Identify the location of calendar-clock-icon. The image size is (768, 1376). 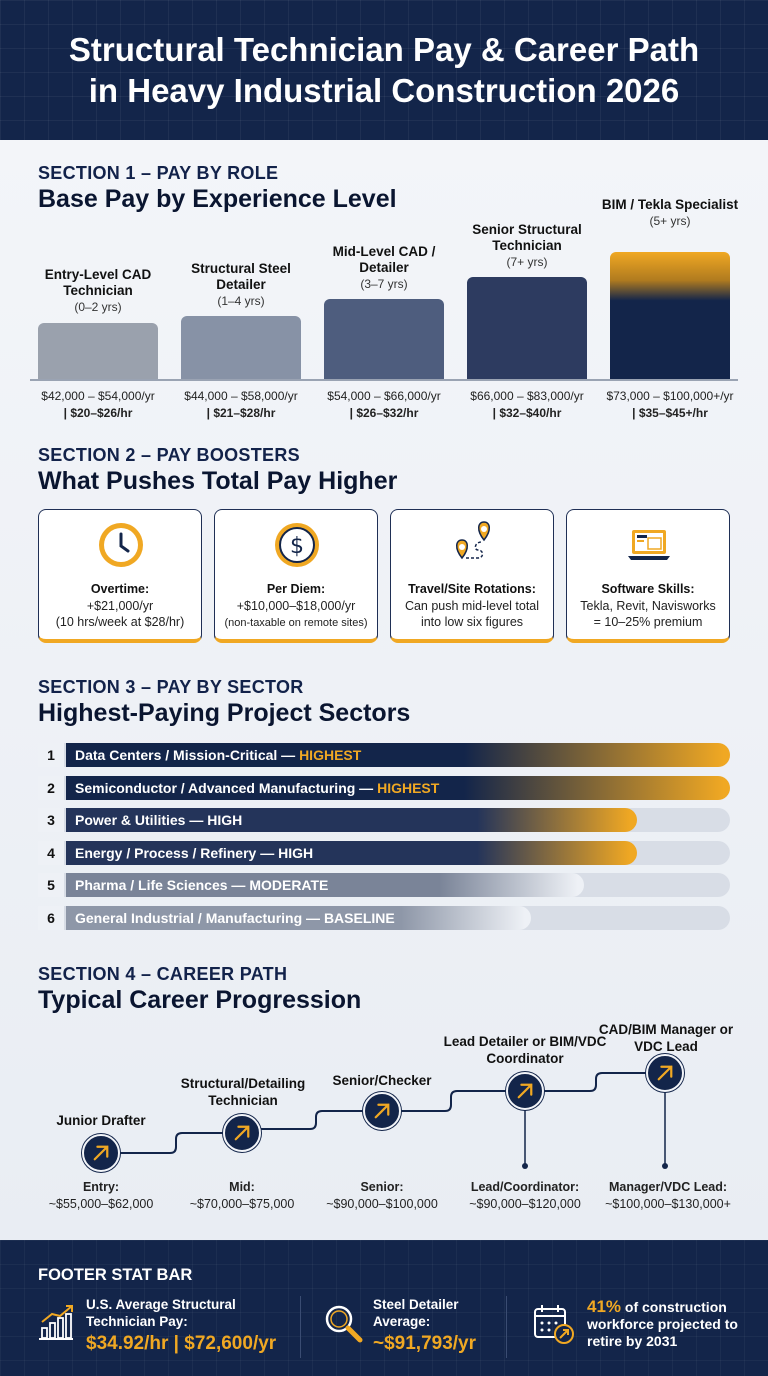
(554, 1324).